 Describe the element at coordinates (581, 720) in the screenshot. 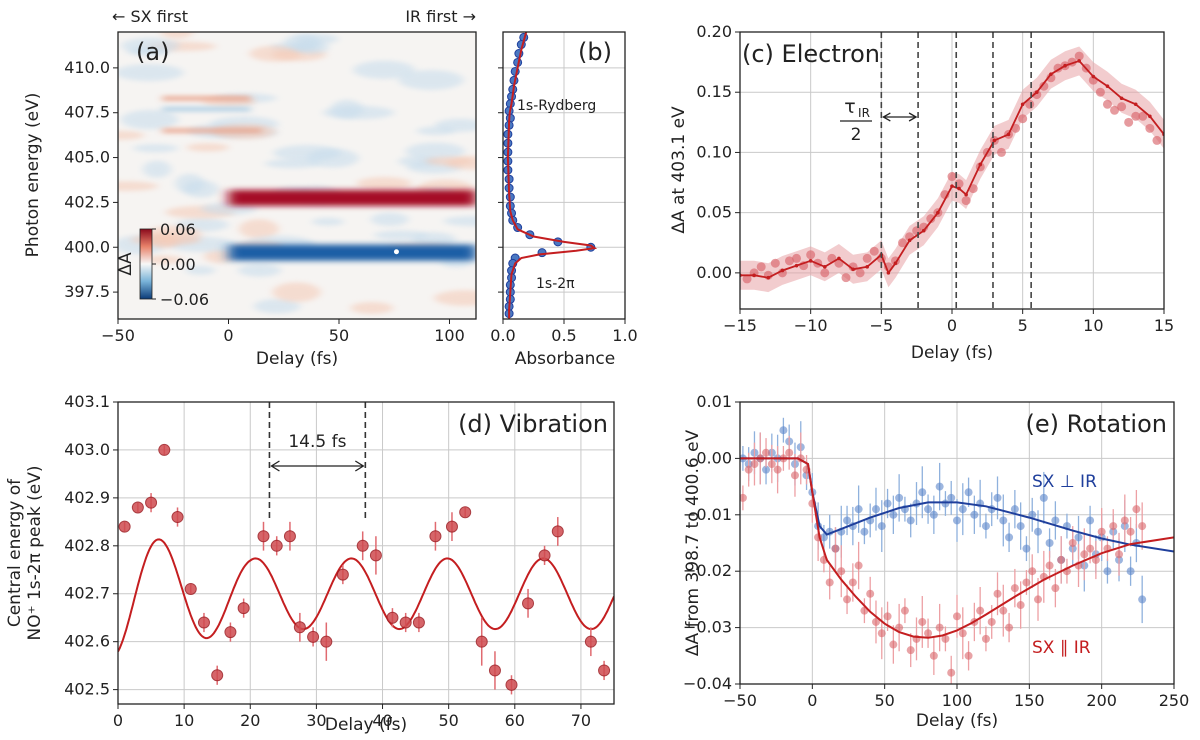

I see `x-tick-label: 70` at that location.